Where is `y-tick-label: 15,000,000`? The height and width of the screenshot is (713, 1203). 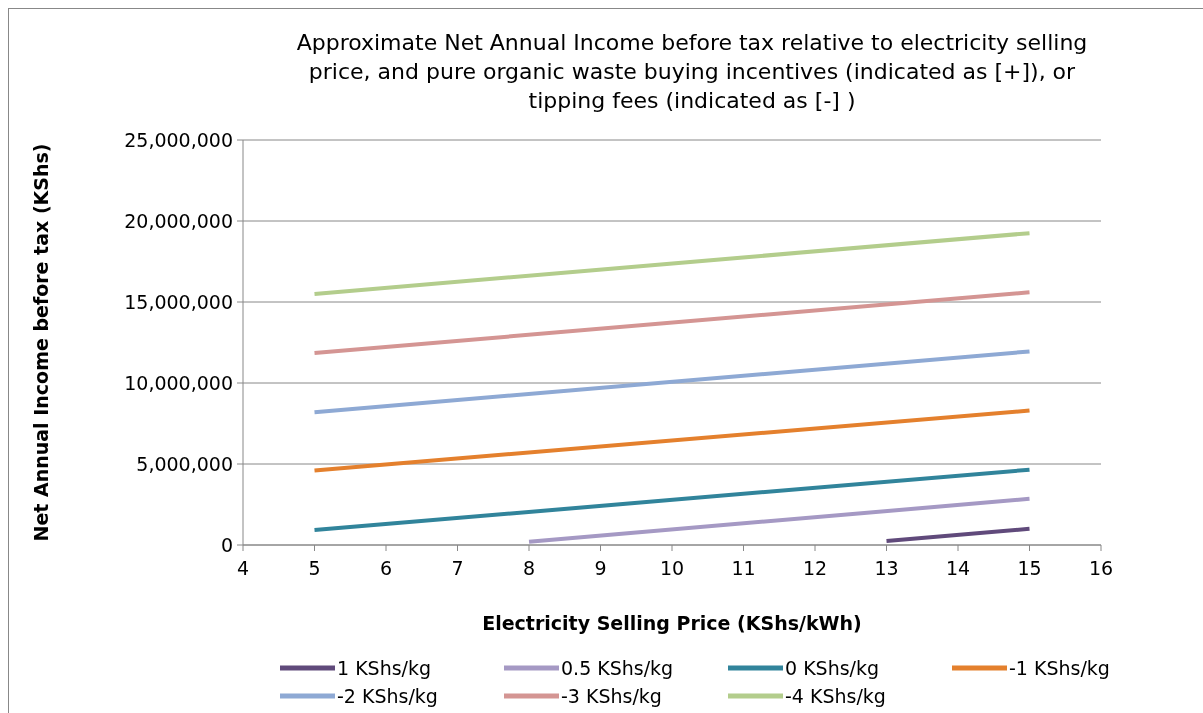
y-tick-label: 15,000,000 is located at coordinates (178, 302).